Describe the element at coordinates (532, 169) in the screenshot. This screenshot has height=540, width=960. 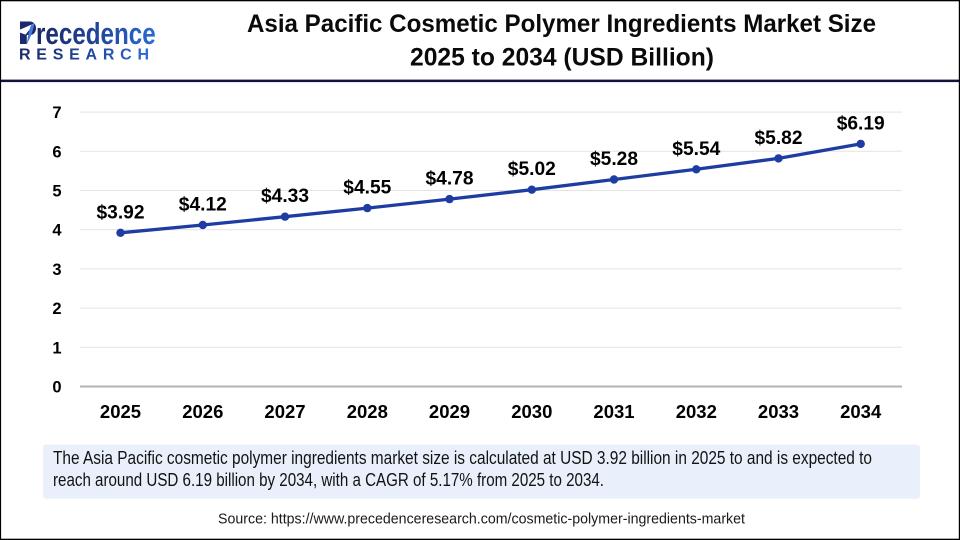
I see `svg-text: $5.02` at that location.